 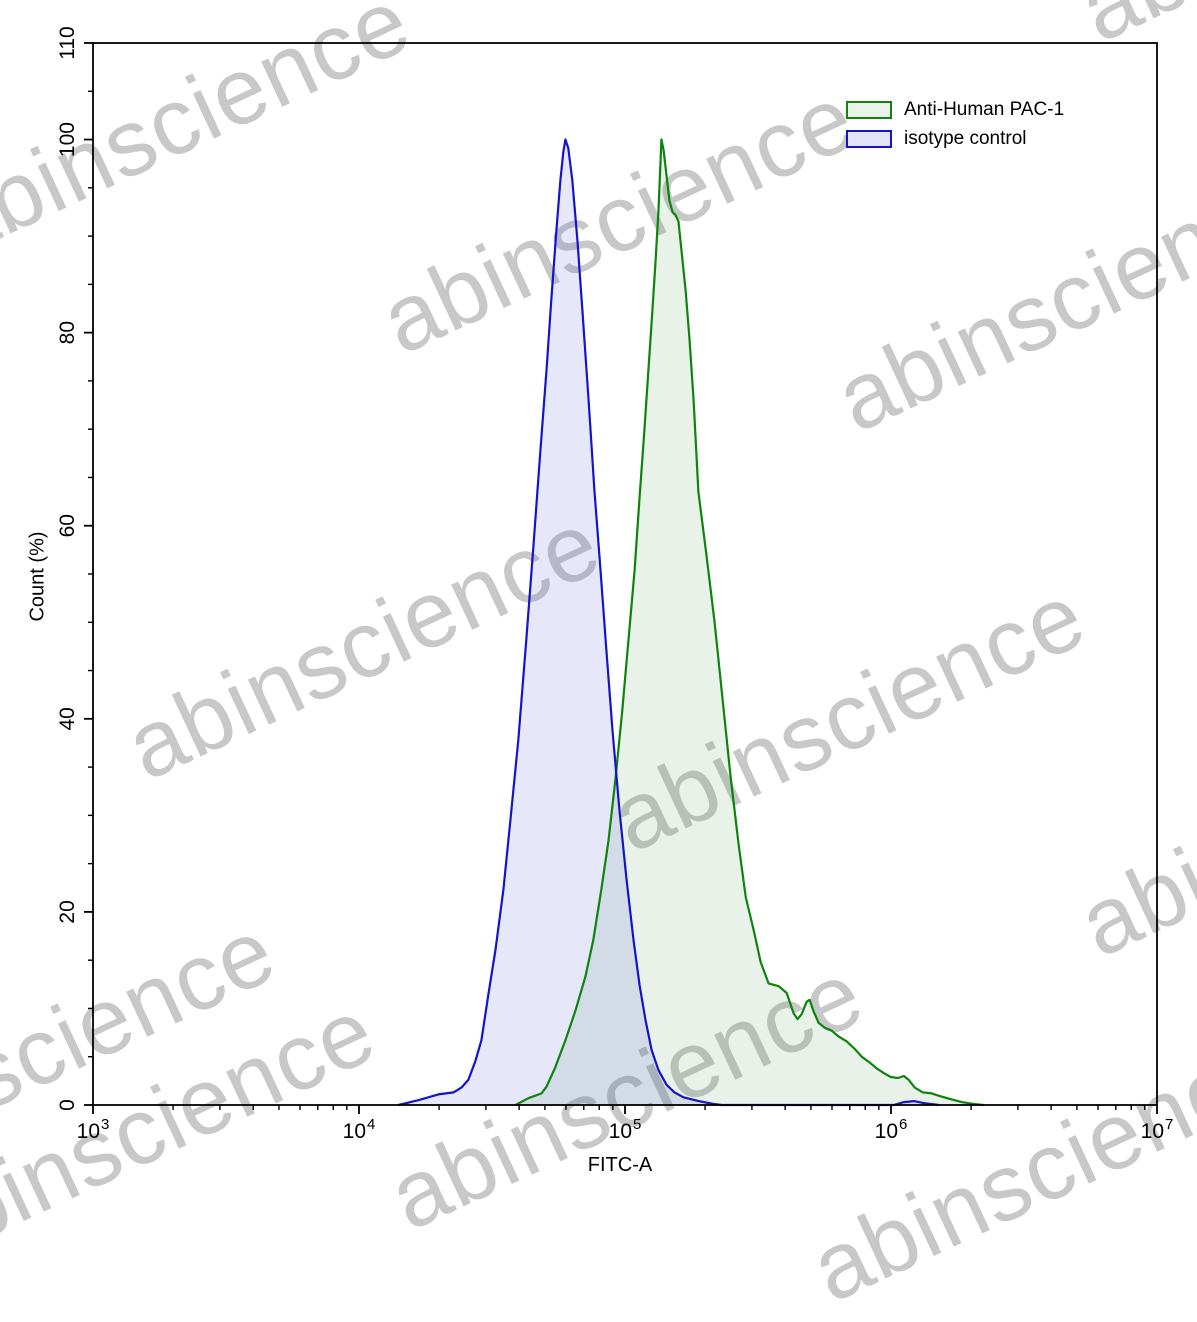 I want to click on x-tick-label: 10⁴, so click(x=359, y=1129).